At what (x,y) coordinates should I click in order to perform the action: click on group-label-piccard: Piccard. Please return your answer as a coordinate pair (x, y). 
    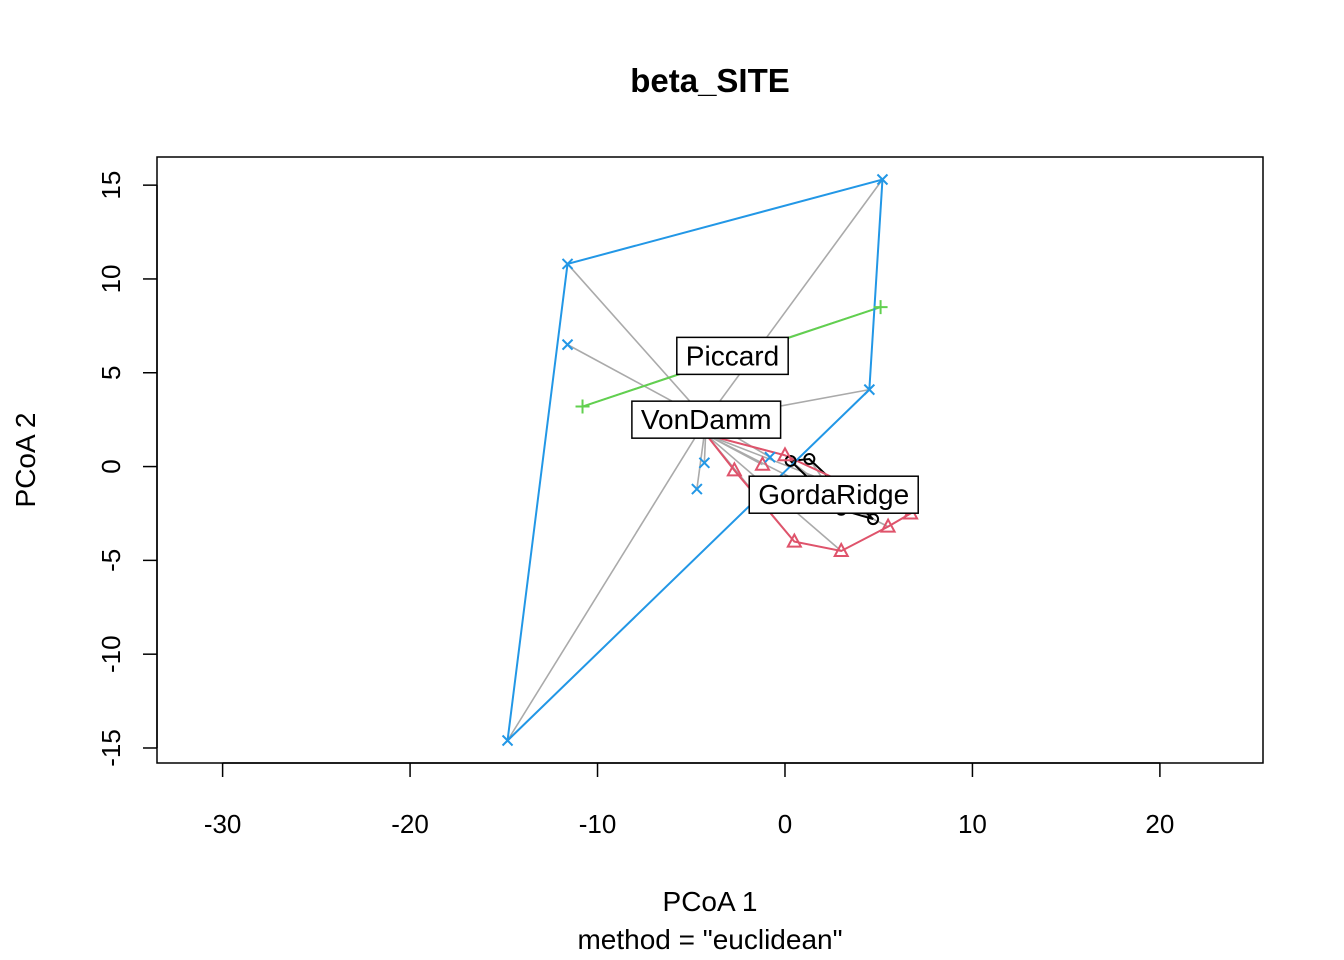
    Looking at the image, I should click on (732, 356).